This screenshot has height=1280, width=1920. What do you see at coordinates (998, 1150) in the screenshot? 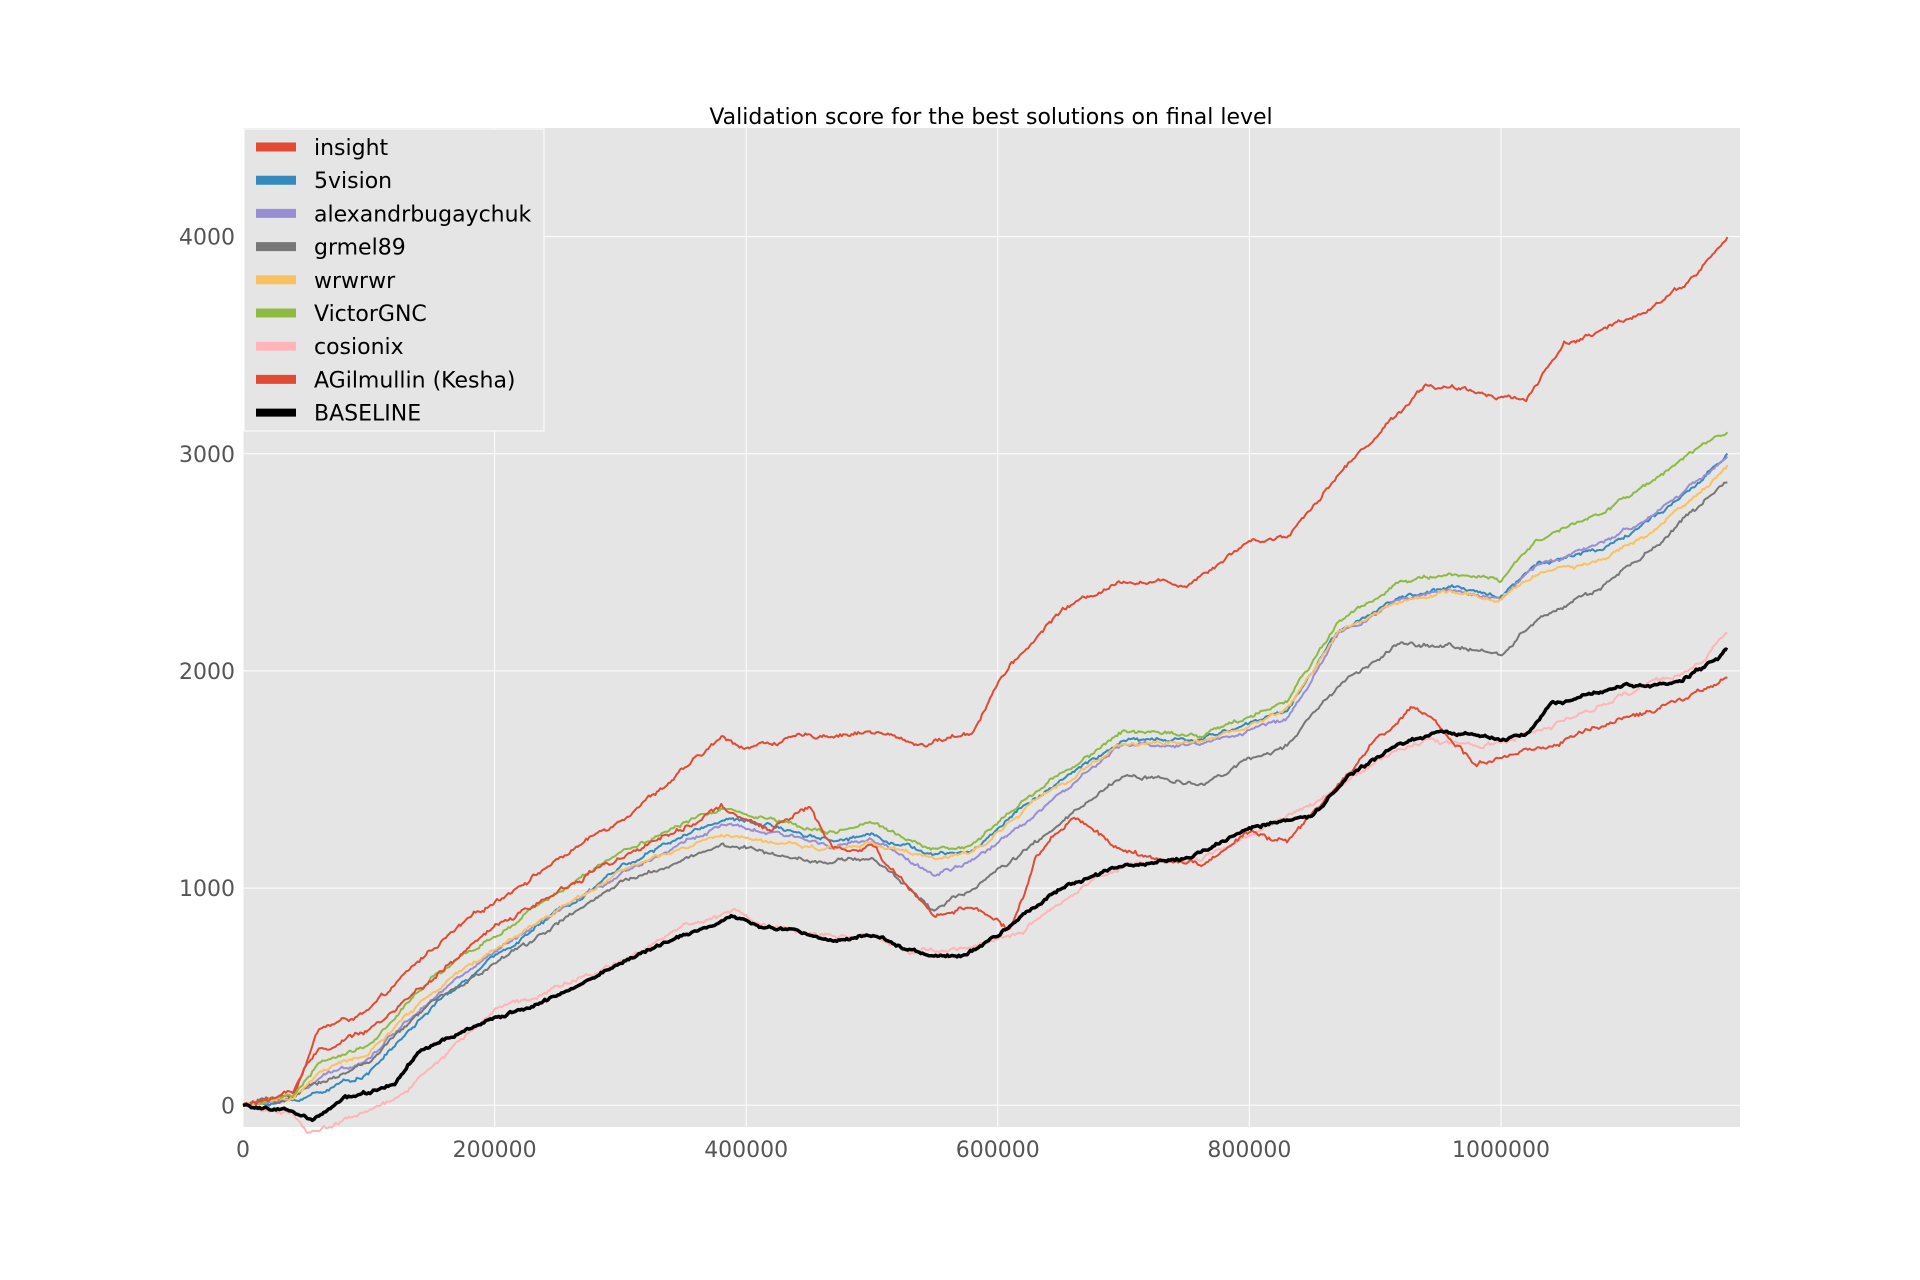
I see `x-tick-label: 600000` at bounding box center [998, 1150].